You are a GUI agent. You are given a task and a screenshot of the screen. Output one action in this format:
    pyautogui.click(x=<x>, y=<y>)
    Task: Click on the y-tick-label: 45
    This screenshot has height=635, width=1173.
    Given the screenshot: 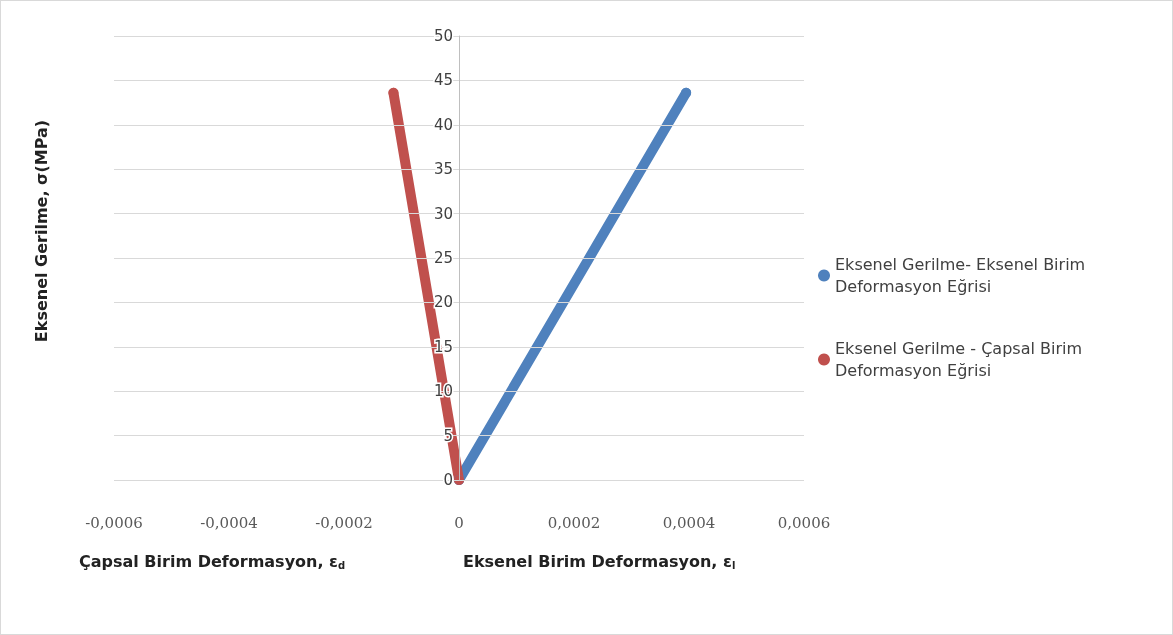 What is the action you would take?
    pyautogui.click(x=443, y=80)
    